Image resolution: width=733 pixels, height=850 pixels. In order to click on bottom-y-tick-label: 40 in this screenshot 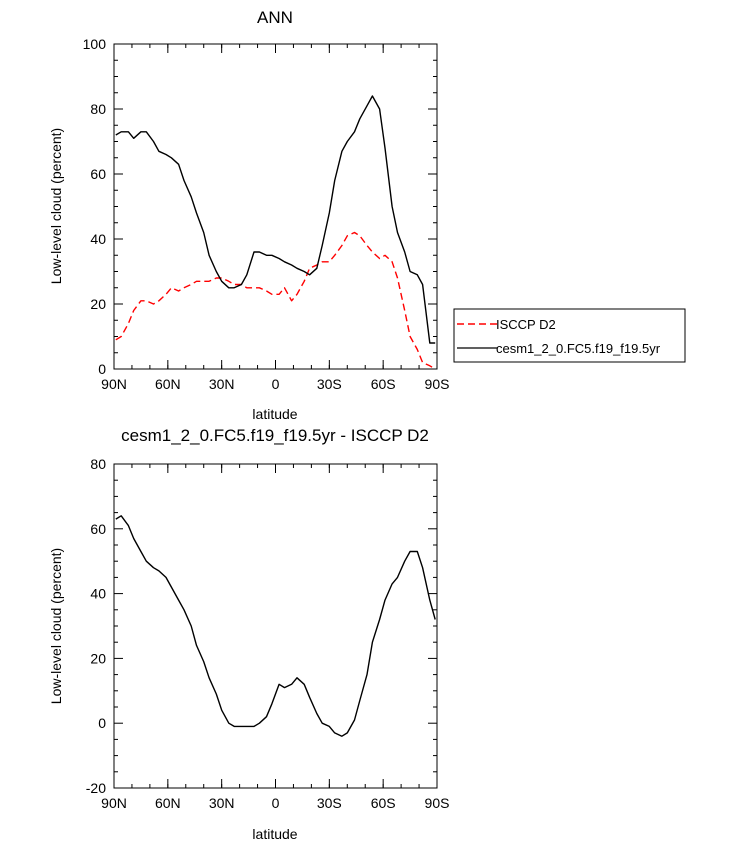, I will do `click(98, 594)`.